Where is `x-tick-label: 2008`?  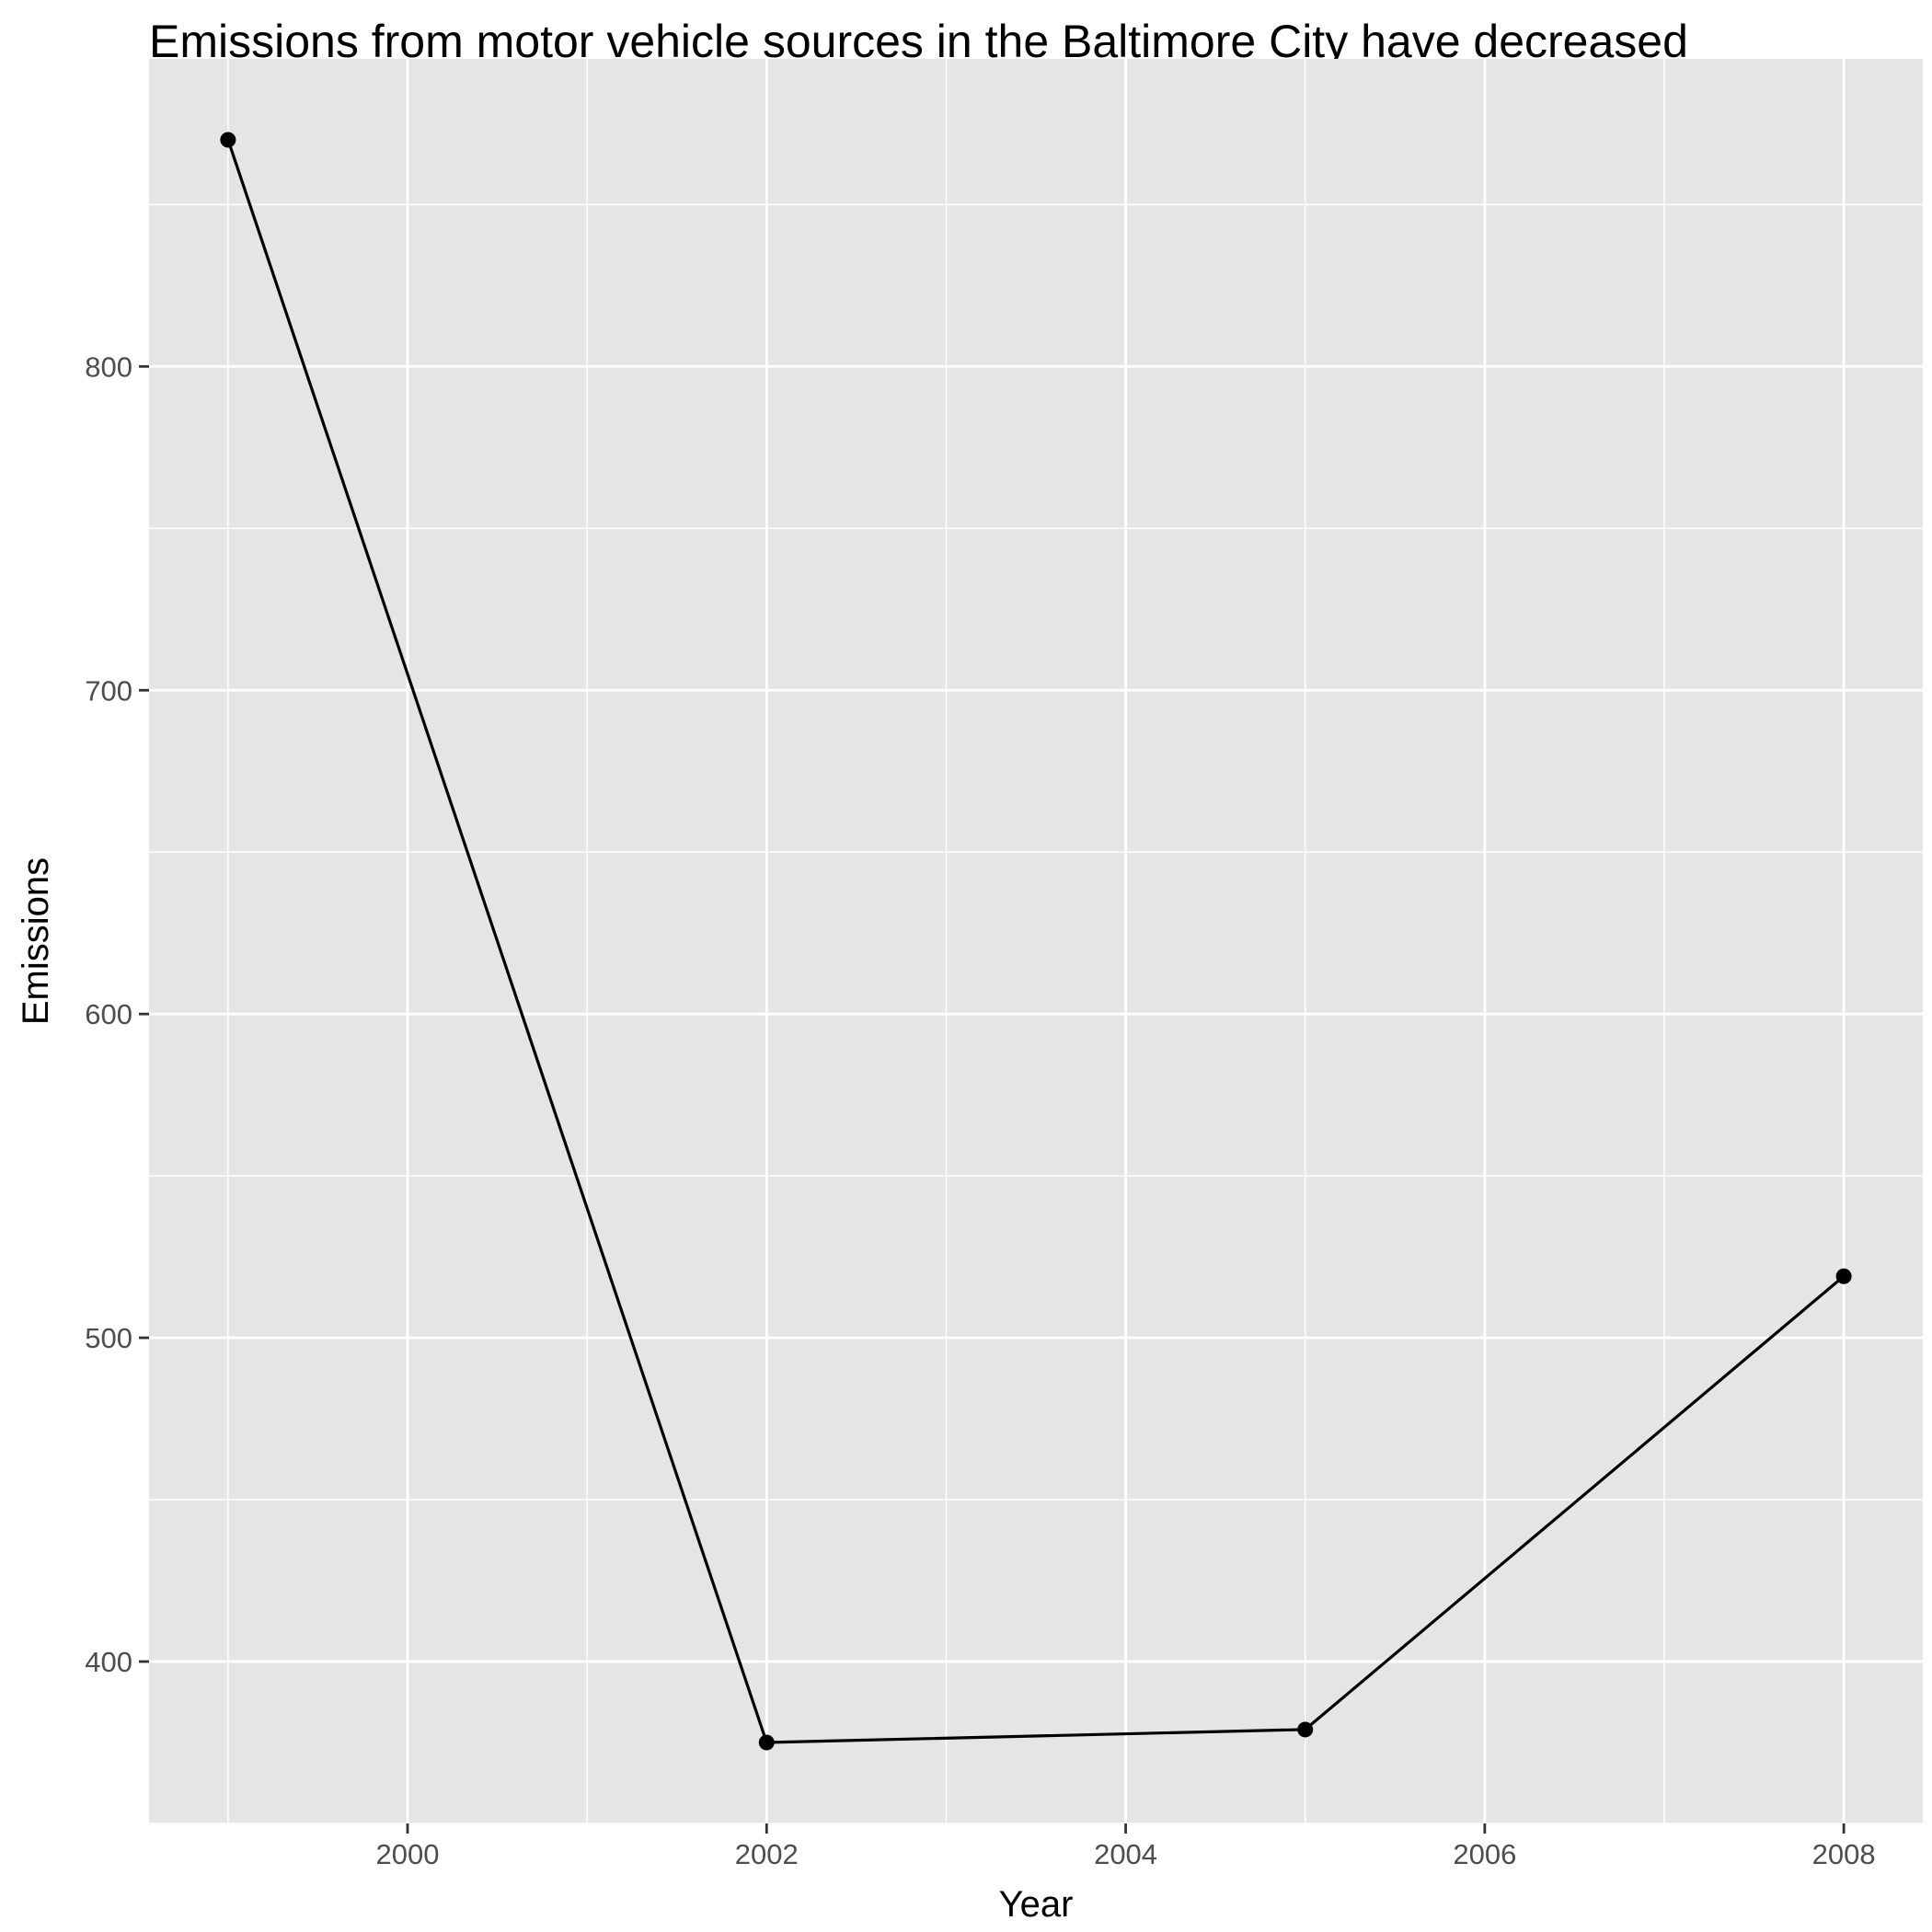
x-tick-label: 2008 is located at coordinates (1844, 1854).